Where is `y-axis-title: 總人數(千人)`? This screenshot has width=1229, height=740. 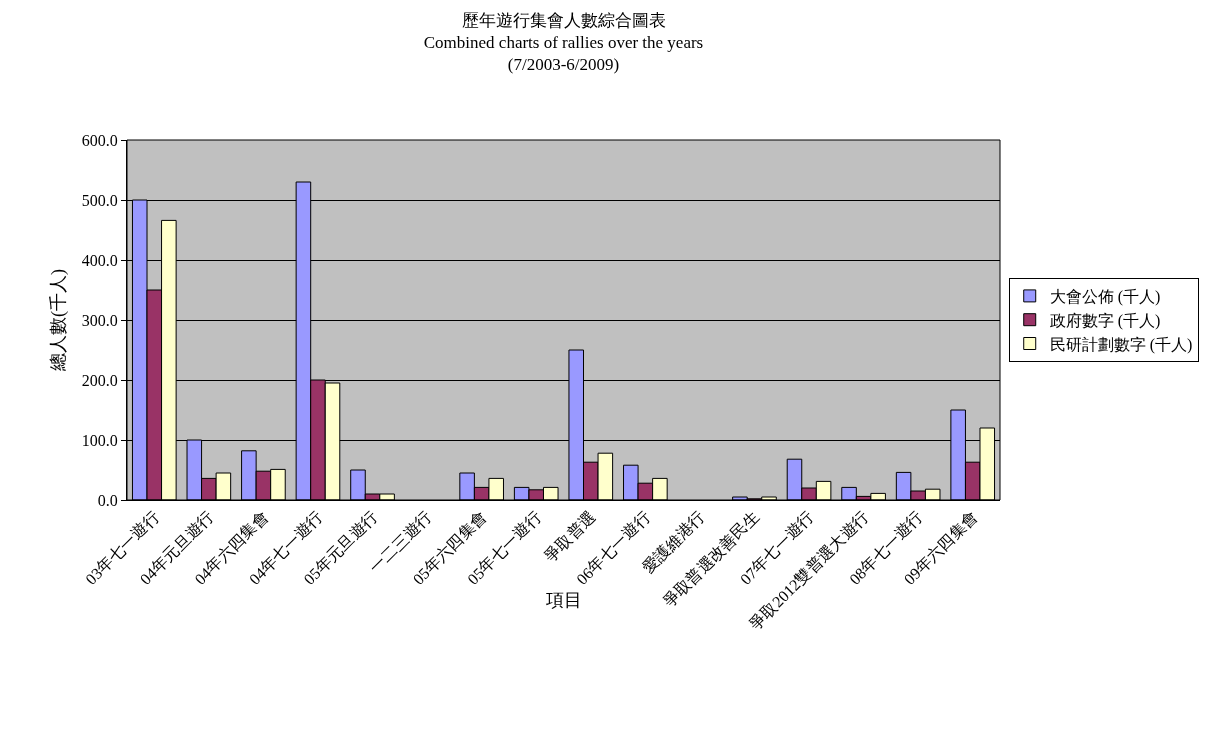
y-axis-title: 總人數(千人) is located at coordinates (58, 320).